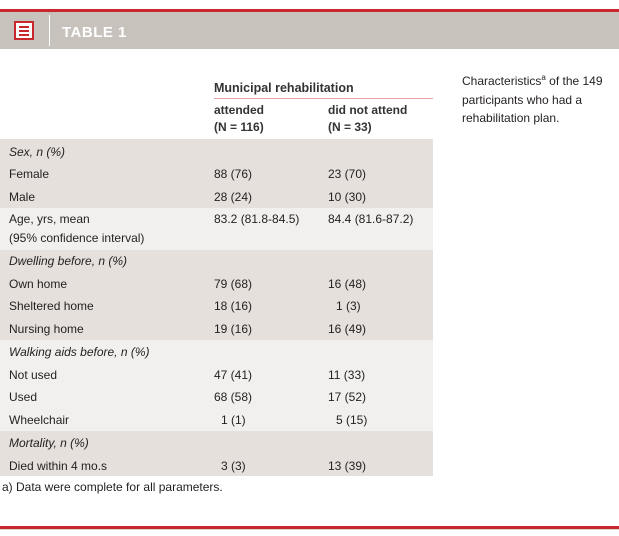 Image resolution: width=619 pixels, height=536 pixels. I want to click on table-header-bar: TABLE 1, so click(309, 30).